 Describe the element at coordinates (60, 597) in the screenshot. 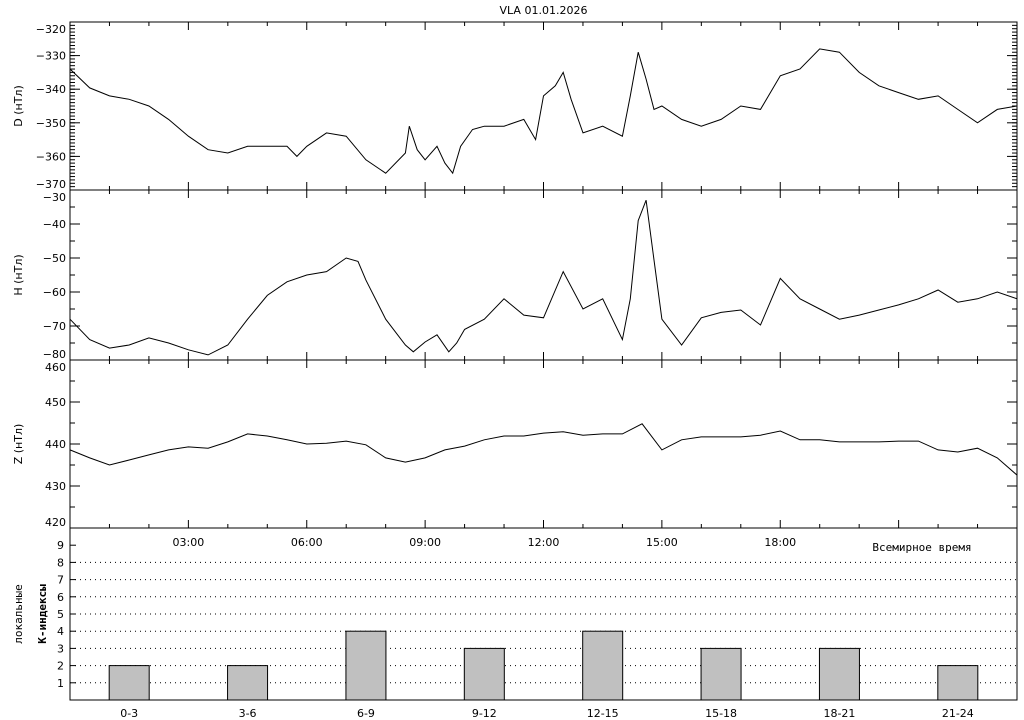

I see `y-tick-label: 6` at that location.